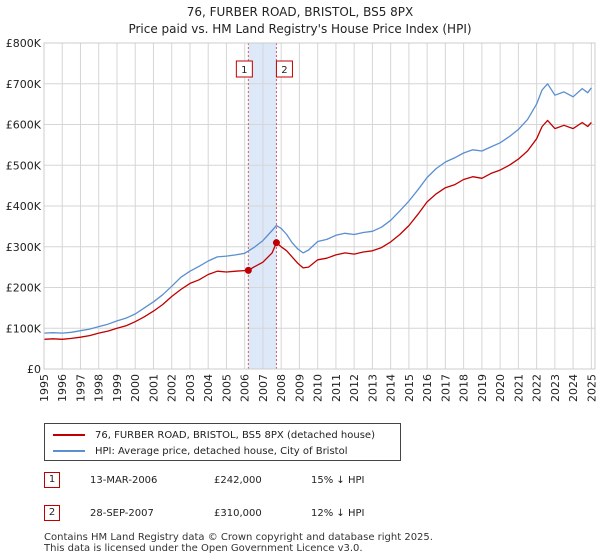 Image resolution: width=600 pixels, height=560 pixels. I want to click on sale-badge-label: 1, so click(244, 70).